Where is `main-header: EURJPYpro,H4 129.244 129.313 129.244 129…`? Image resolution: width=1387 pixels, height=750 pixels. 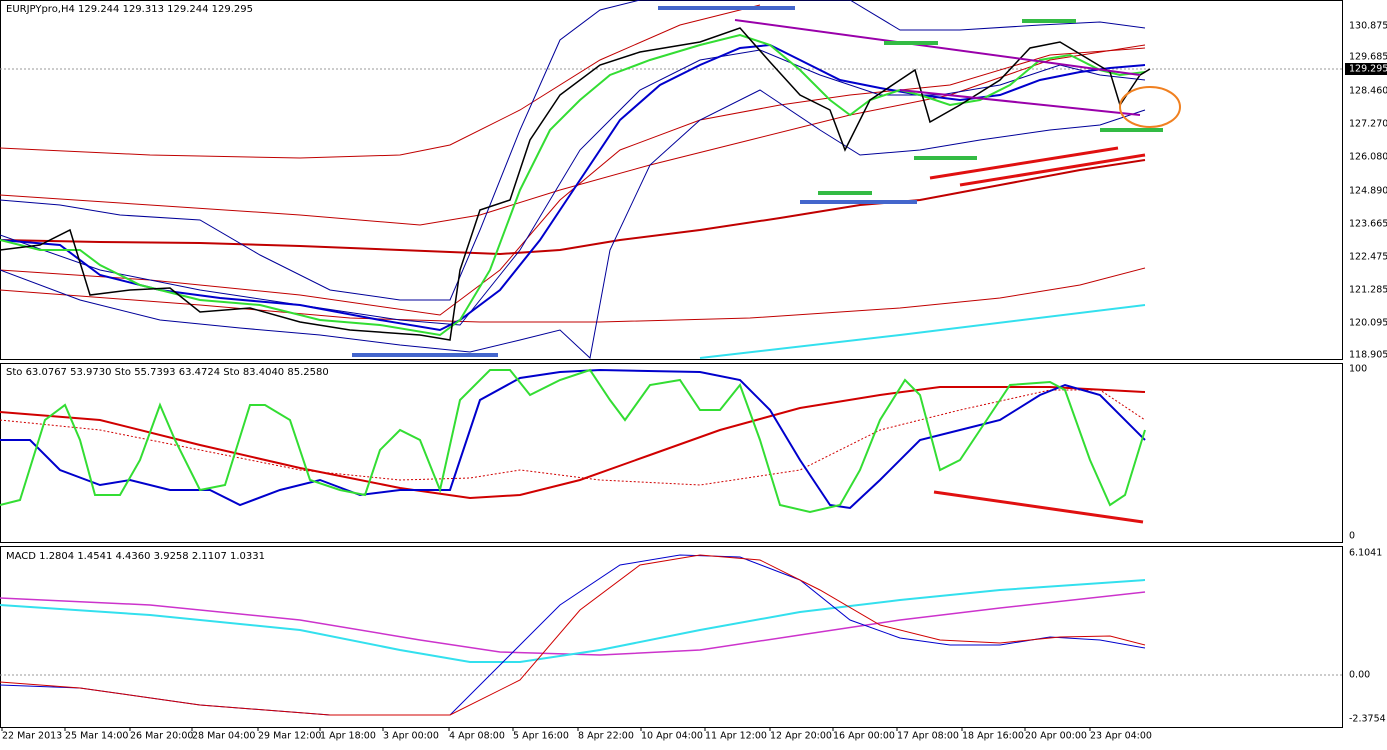
main-header: EURJPYpro,H4 129.244 129.313 129.244 129… is located at coordinates (129, 9).